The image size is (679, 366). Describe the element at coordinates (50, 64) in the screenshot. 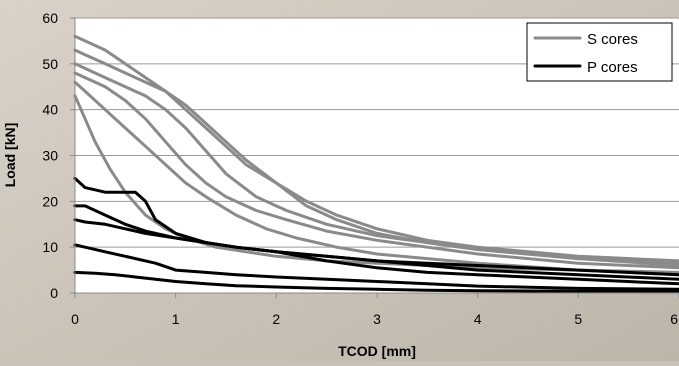

I see `y-tick-label: 50` at that location.